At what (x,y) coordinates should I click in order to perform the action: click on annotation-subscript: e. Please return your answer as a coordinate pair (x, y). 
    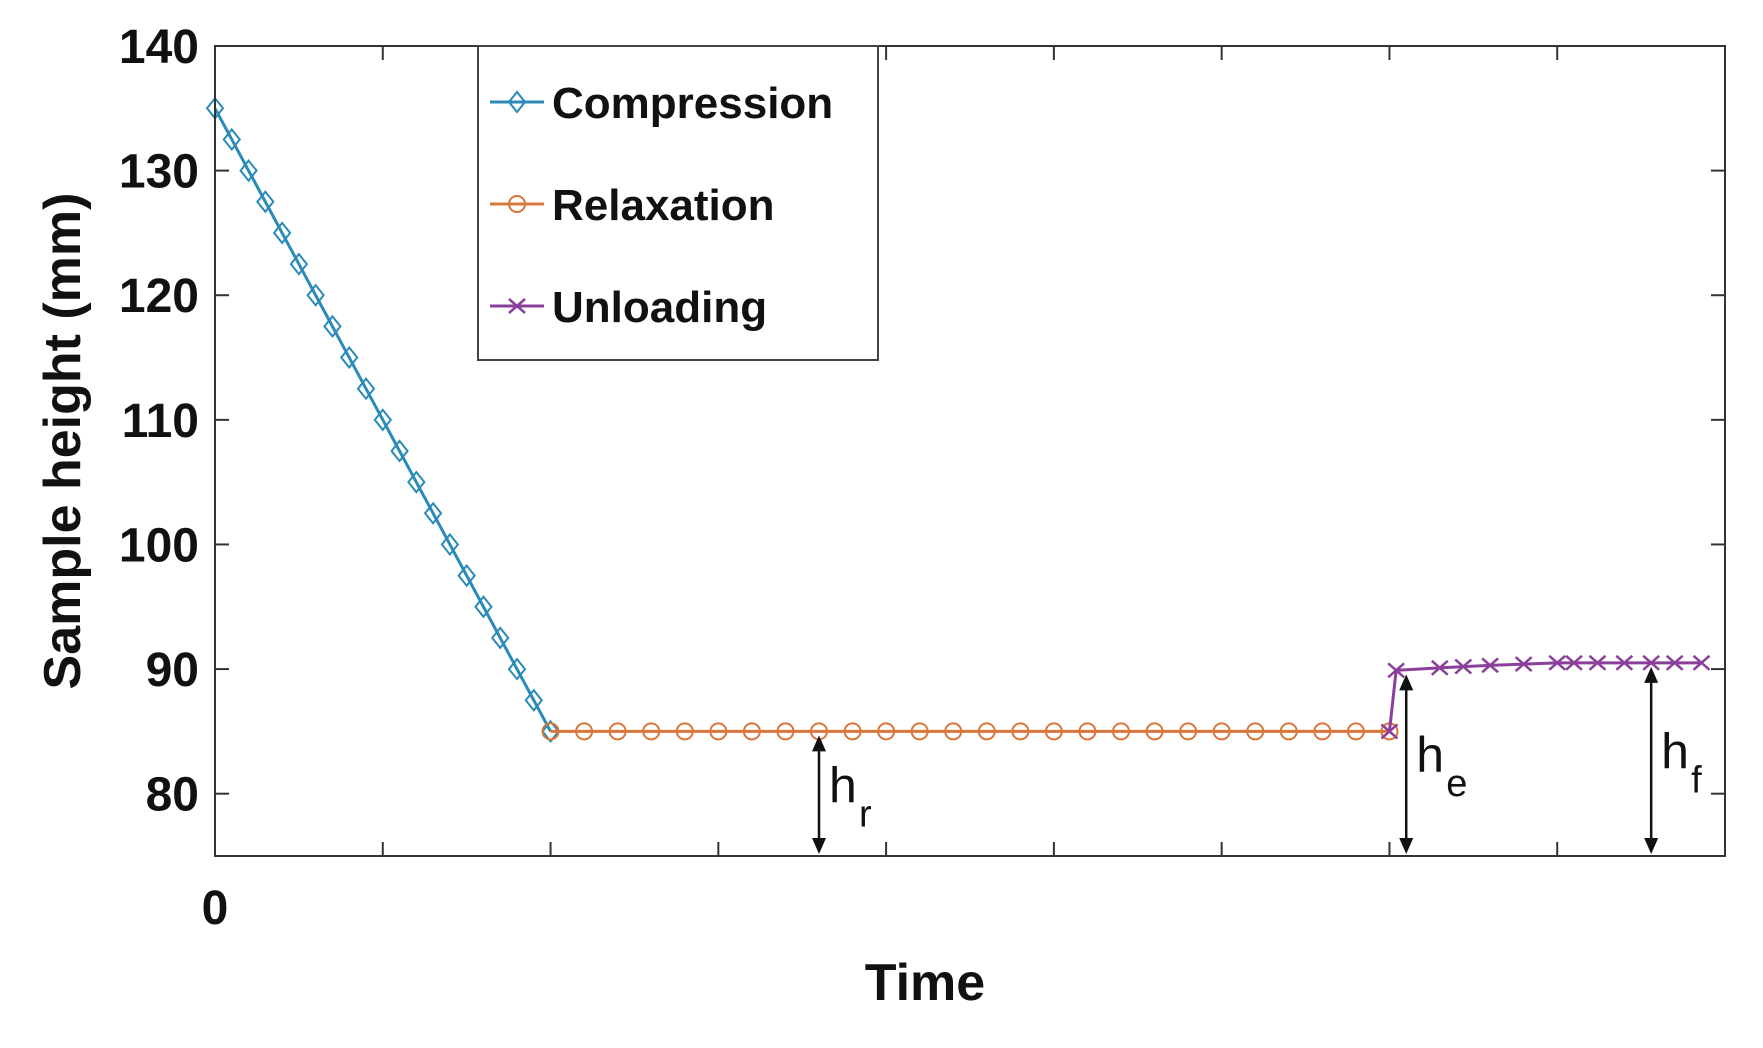
    Looking at the image, I should click on (1456, 784).